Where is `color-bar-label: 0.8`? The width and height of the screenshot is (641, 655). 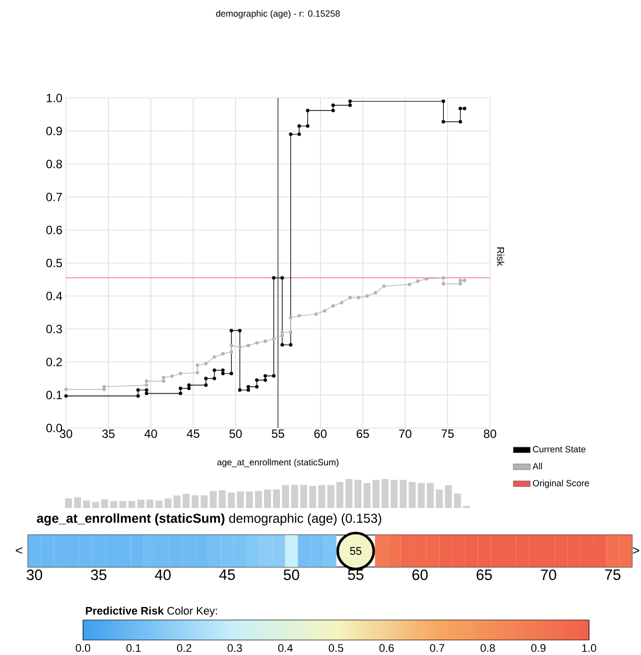
color-bar-label: 0.8 is located at coordinates (487, 648).